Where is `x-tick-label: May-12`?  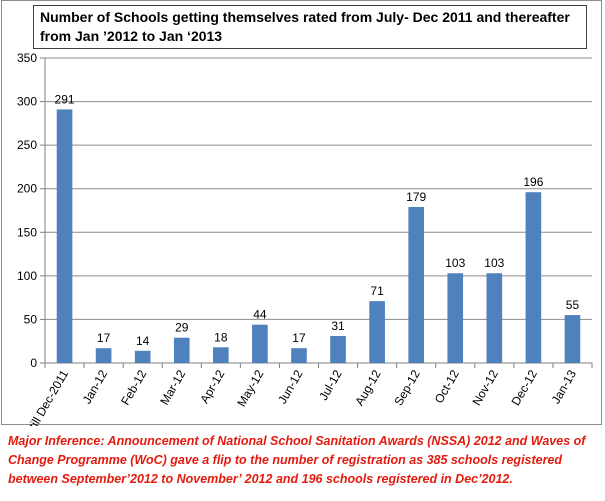
x-tick-label: May-12 is located at coordinates (250, 388).